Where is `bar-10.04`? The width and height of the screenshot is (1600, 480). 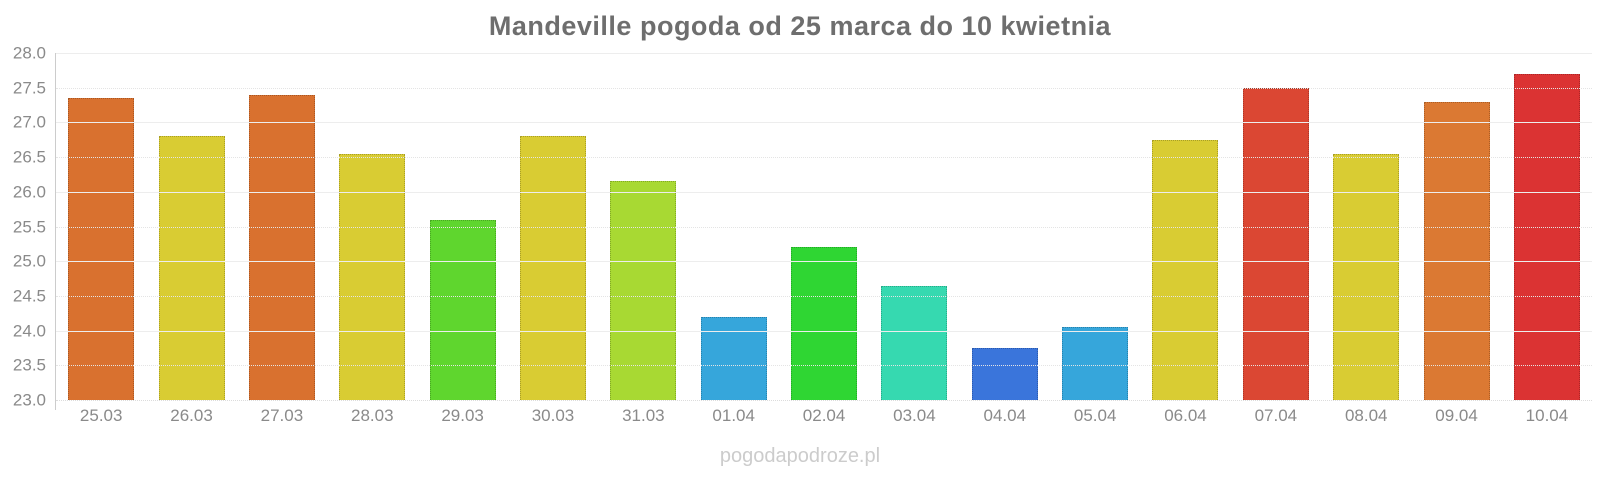 bar-10.04 is located at coordinates (1546, 236).